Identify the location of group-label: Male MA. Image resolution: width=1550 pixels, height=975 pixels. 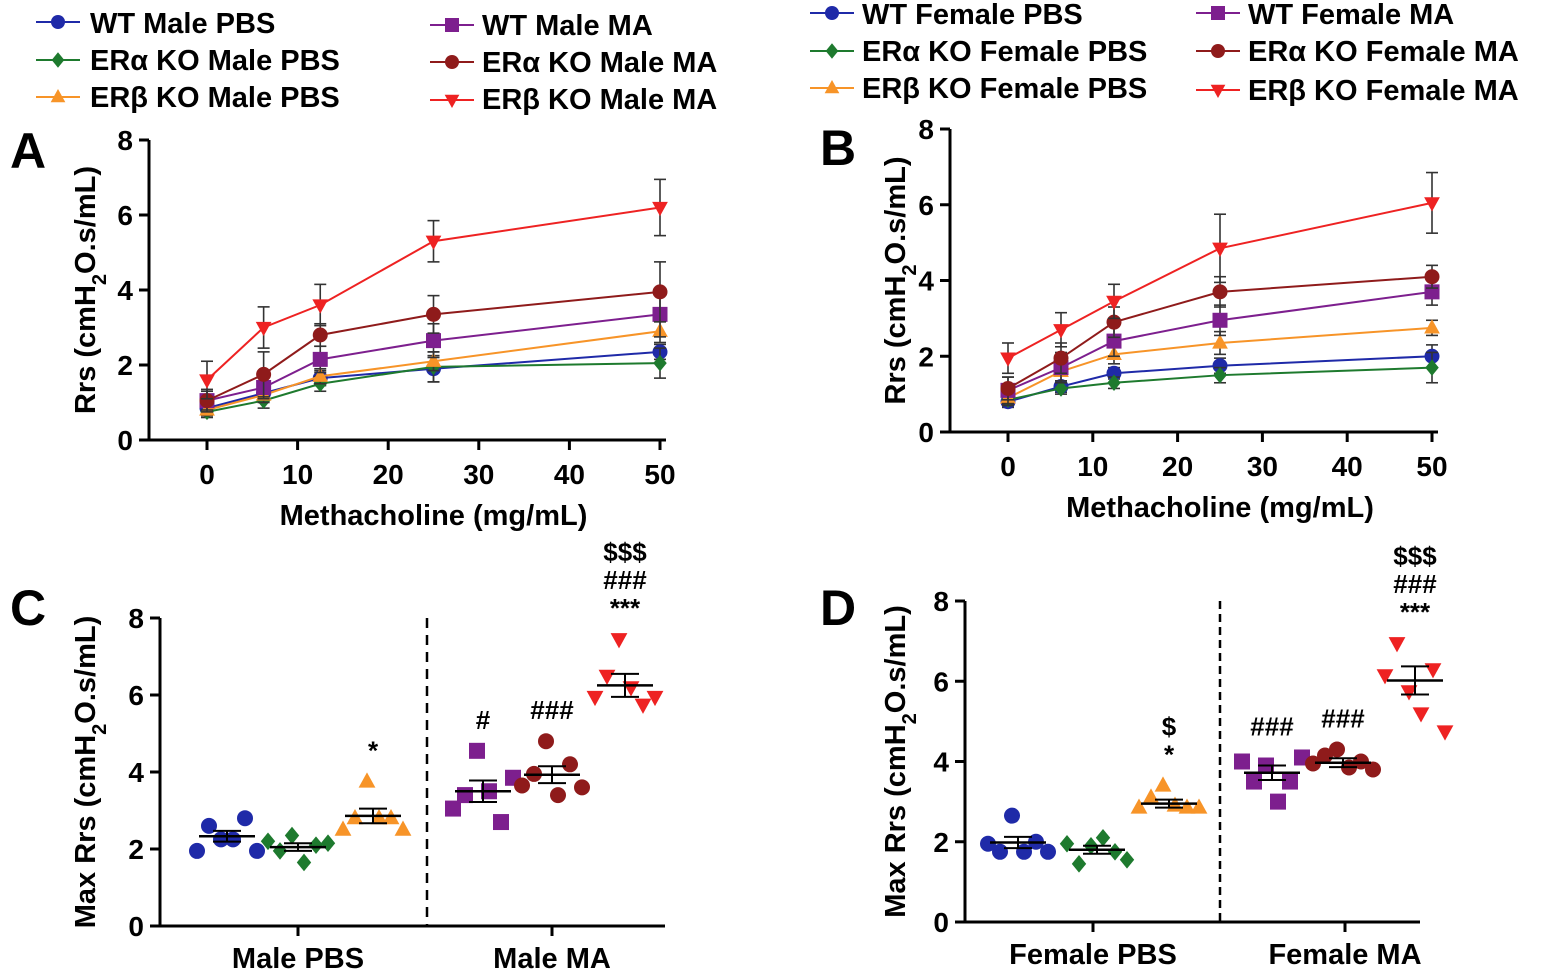
(552, 959).